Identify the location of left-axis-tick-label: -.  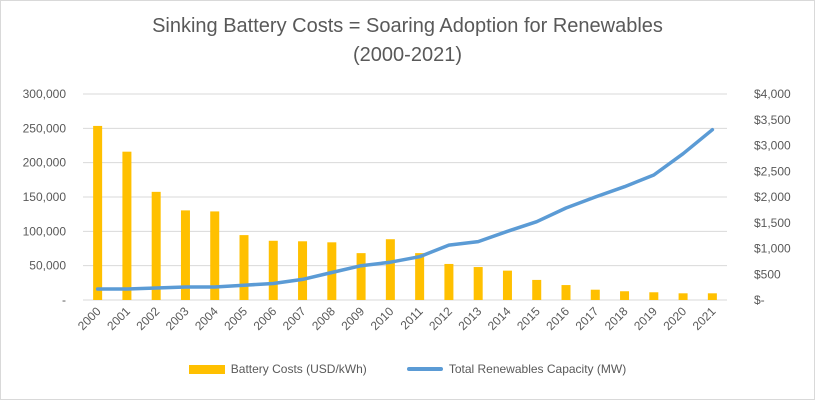
(64, 300).